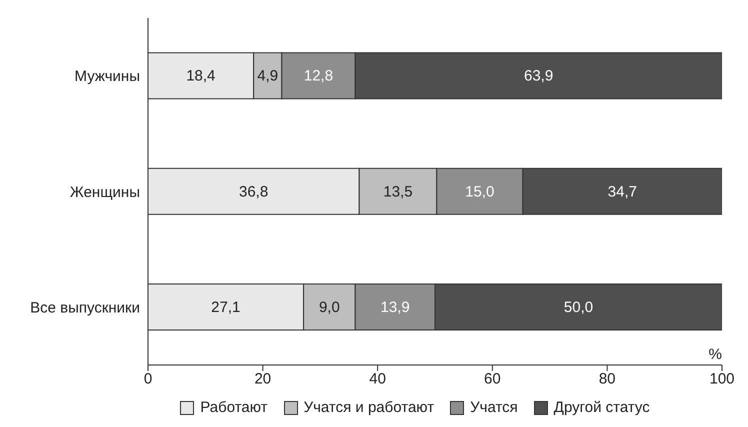 The width and height of the screenshot is (748, 427). I want to click on data-label: 15,0, so click(479, 191).